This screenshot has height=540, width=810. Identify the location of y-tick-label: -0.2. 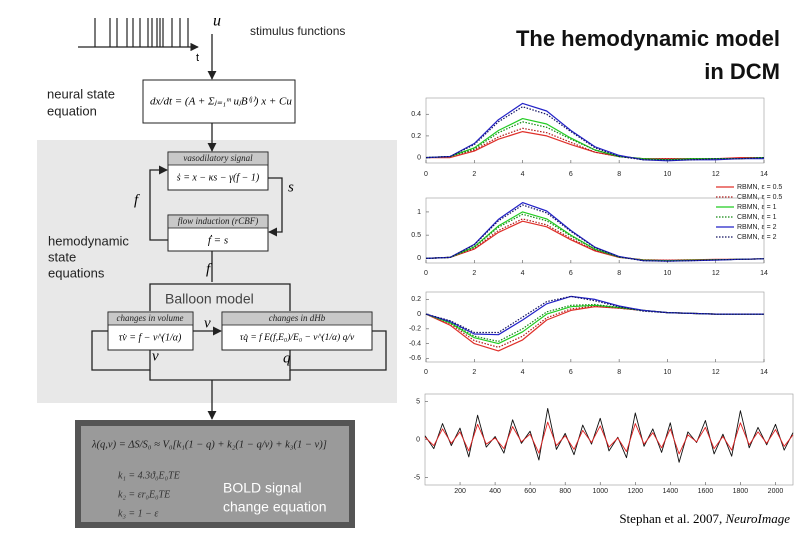
(415, 329).